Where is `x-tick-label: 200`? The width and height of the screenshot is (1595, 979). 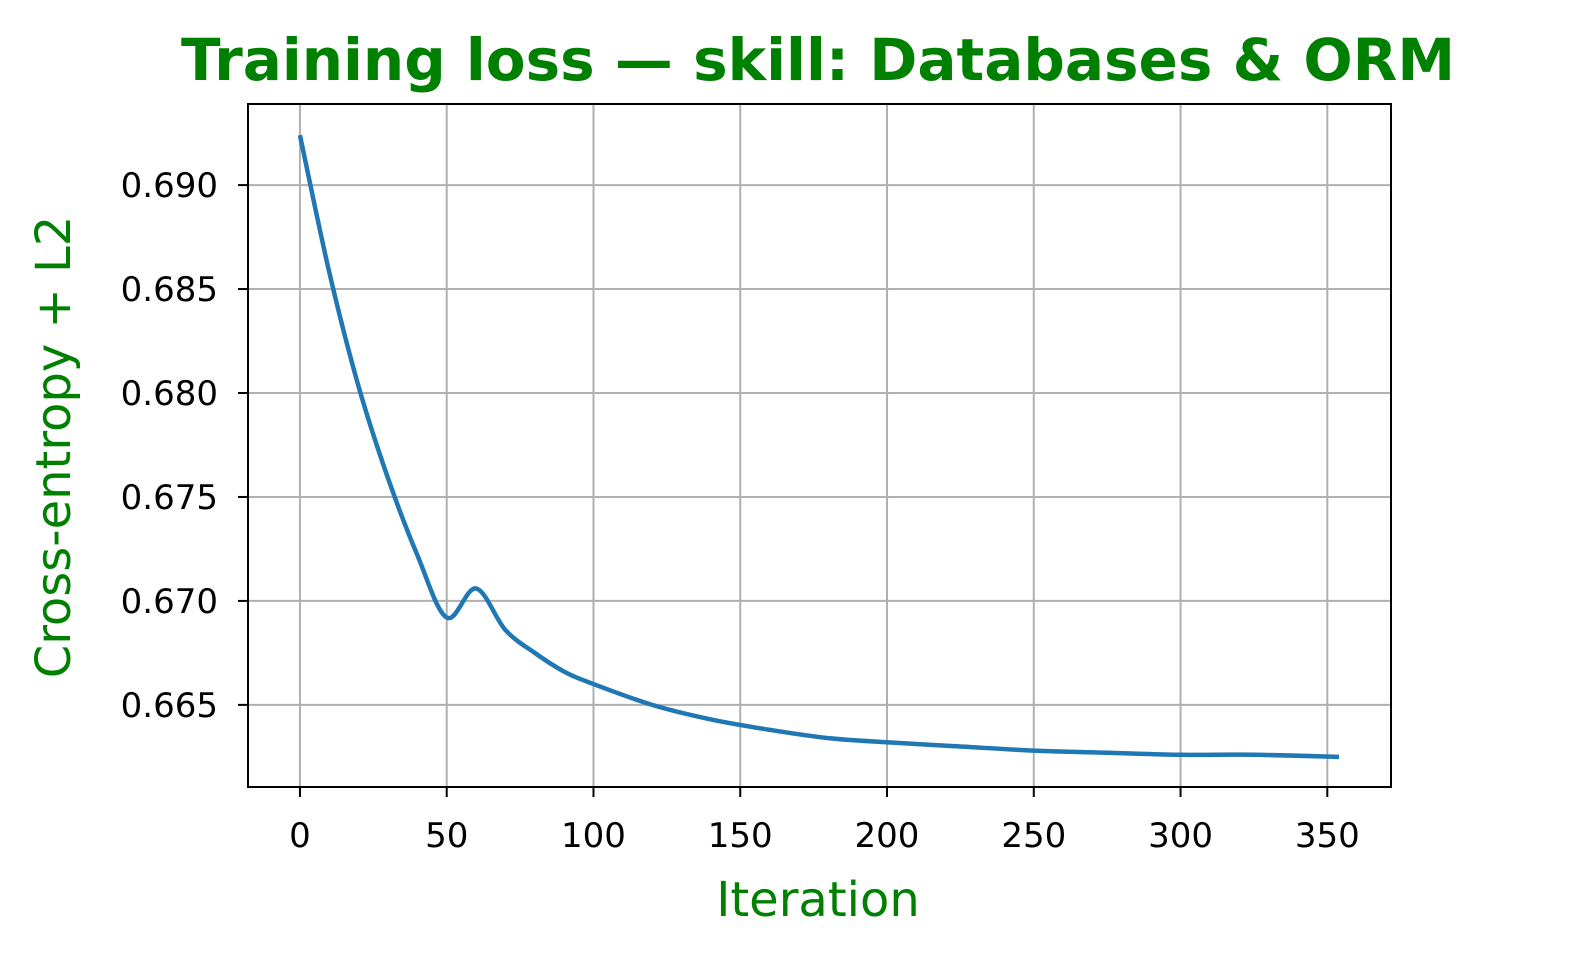 x-tick-label: 200 is located at coordinates (887, 836).